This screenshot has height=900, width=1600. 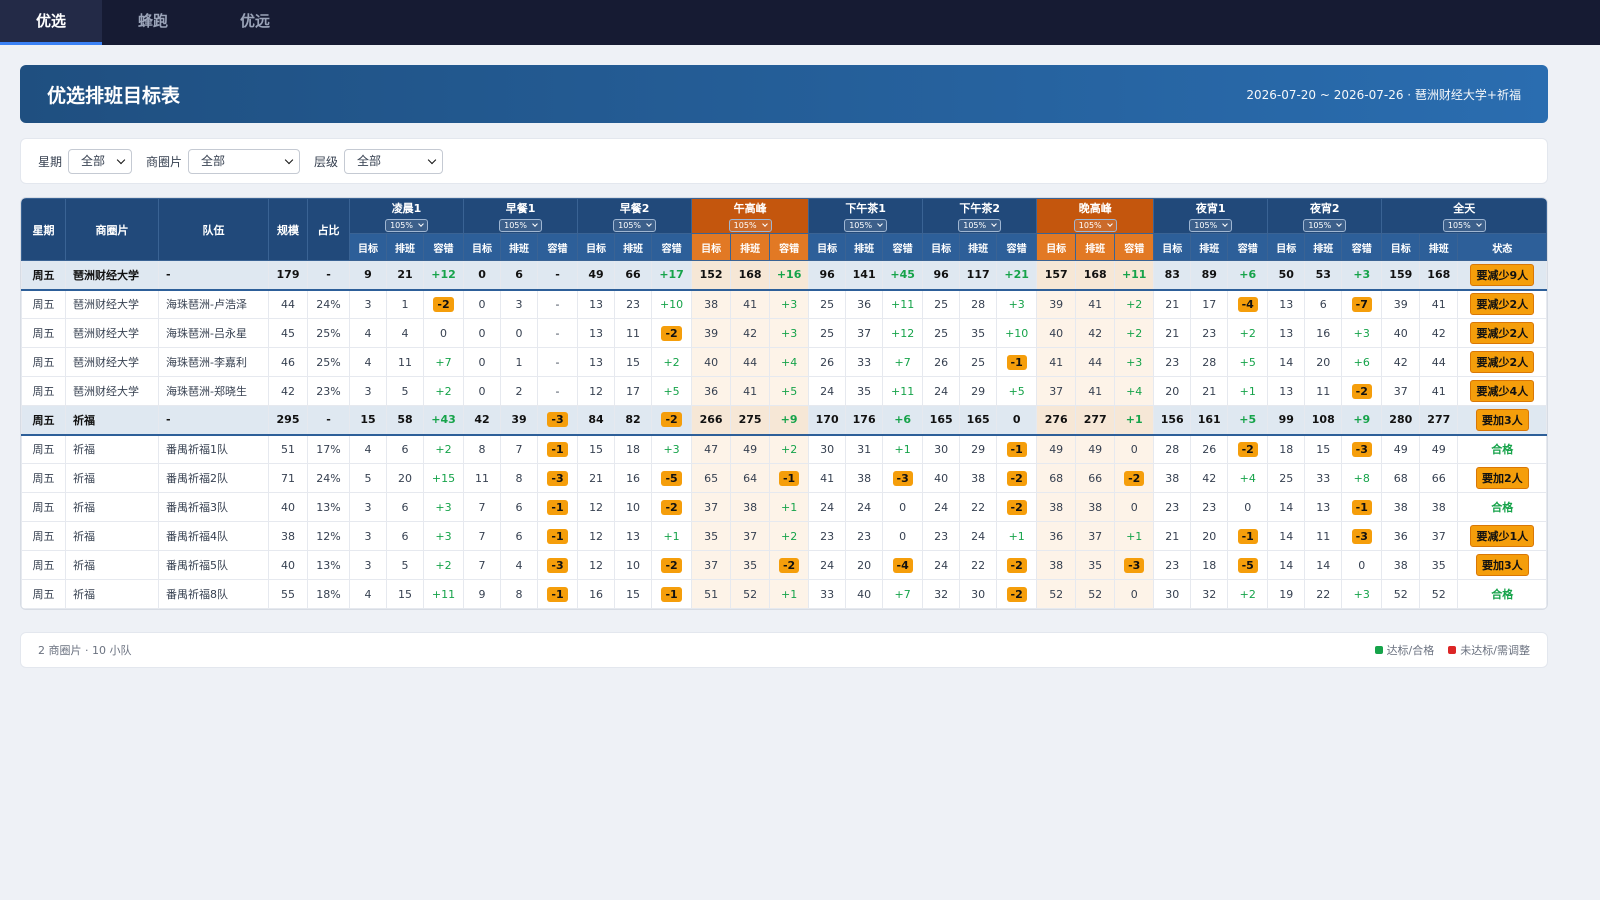 What do you see at coordinates (671, 391) in the screenshot?
I see `diff-value: +5` at bounding box center [671, 391].